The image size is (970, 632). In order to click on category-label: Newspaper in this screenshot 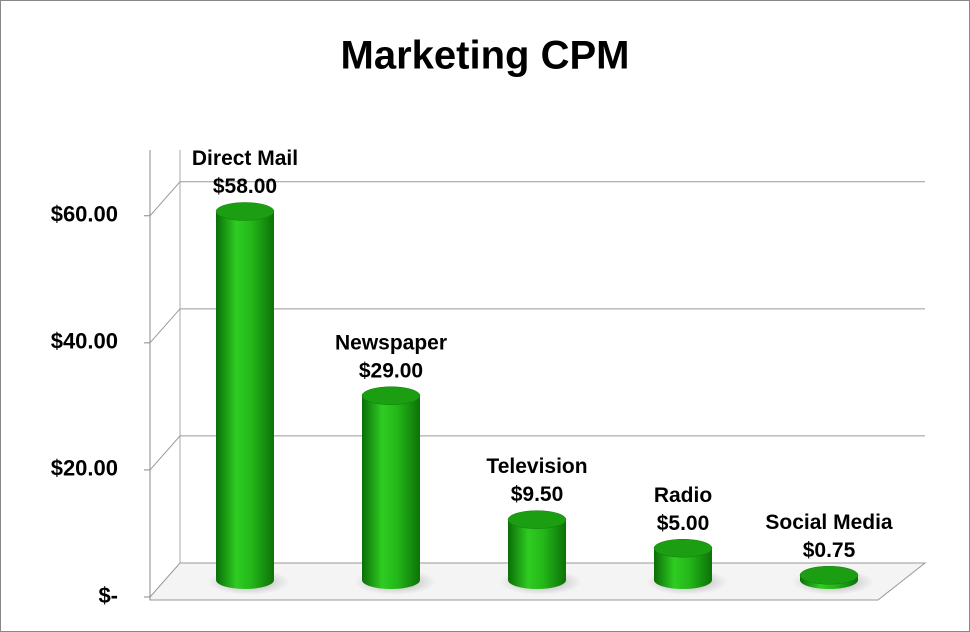, I will do `click(391, 342)`.